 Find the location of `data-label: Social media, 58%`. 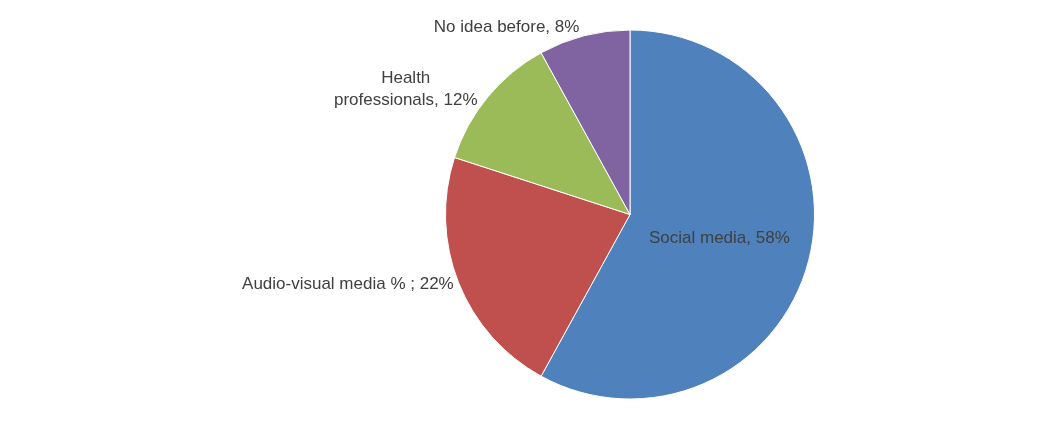

data-label: Social media, 58% is located at coordinates (719, 237).